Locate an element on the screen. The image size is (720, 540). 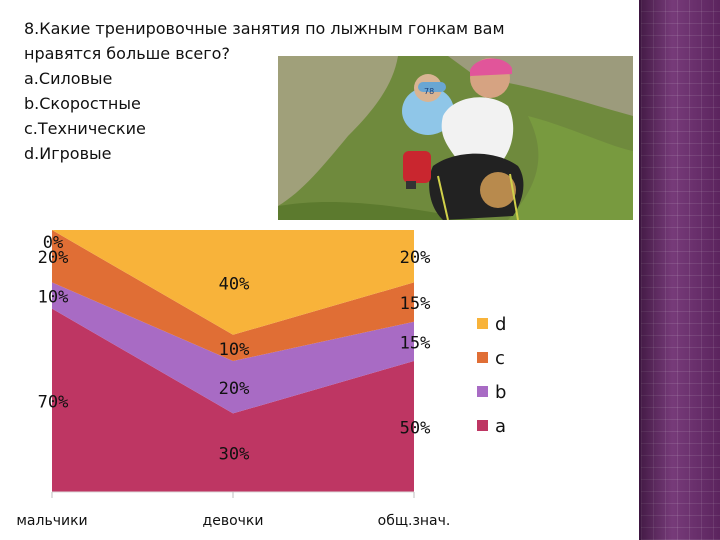
data-label-b-0: 10% is located at coordinates (53, 298).